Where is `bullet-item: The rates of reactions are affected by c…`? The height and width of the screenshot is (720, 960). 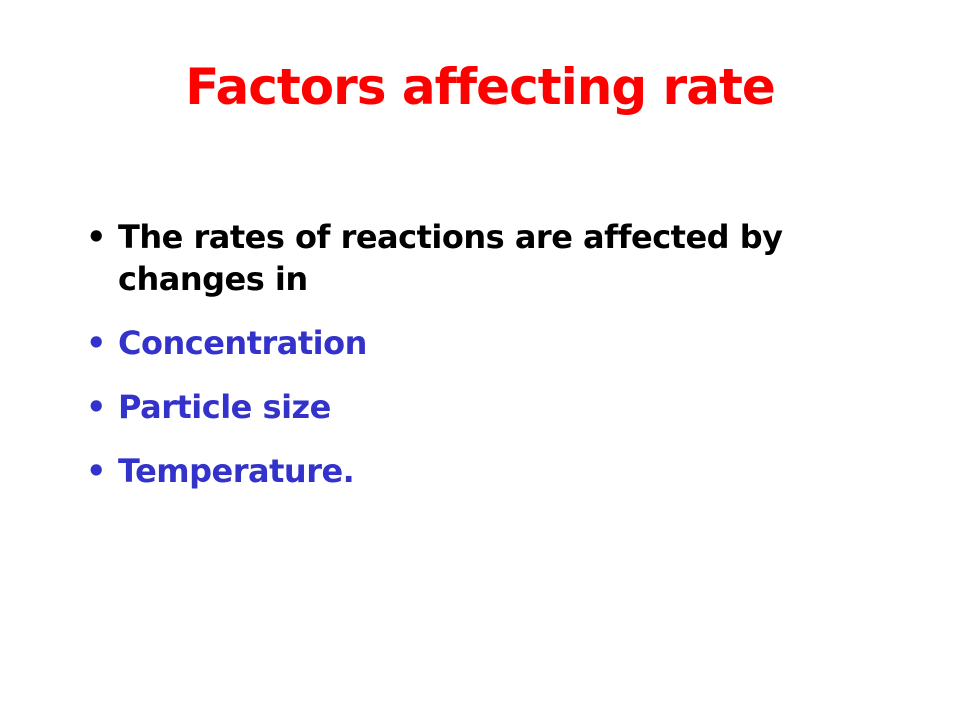 bullet-item: The rates of reactions are affected by c… is located at coordinates (486, 258).